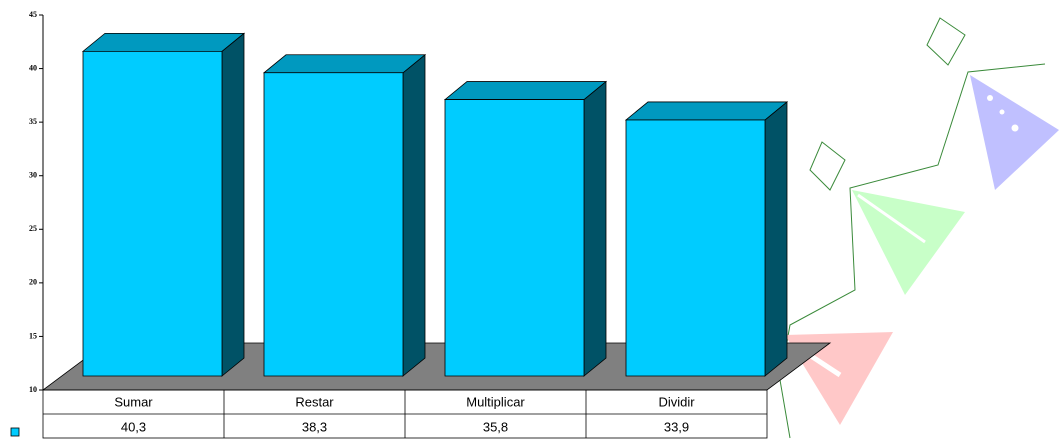 This screenshot has height=439, width=1059. Describe the element at coordinates (33, 67) in the screenshot. I see `y-tick-label: 40` at that location.